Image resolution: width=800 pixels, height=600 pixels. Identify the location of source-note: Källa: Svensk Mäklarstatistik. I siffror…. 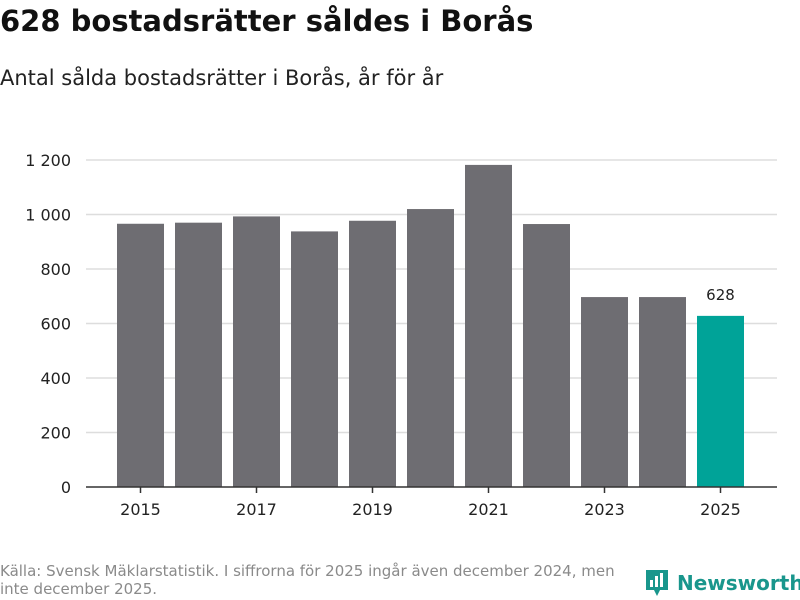
(307, 580).